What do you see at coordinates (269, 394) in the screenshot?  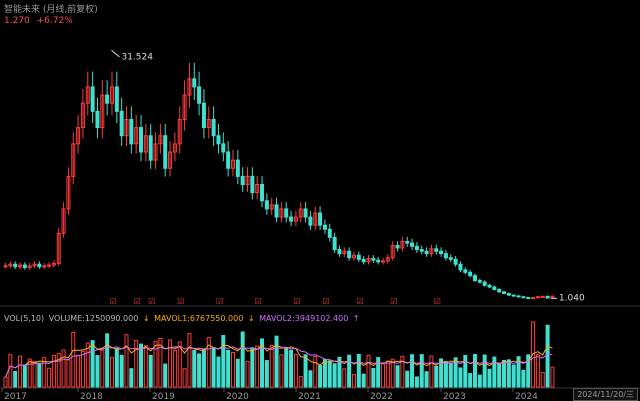 I see `x-axis: 2017 2018 2019 2020 2021 2022 2023 2024` at bounding box center [269, 394].